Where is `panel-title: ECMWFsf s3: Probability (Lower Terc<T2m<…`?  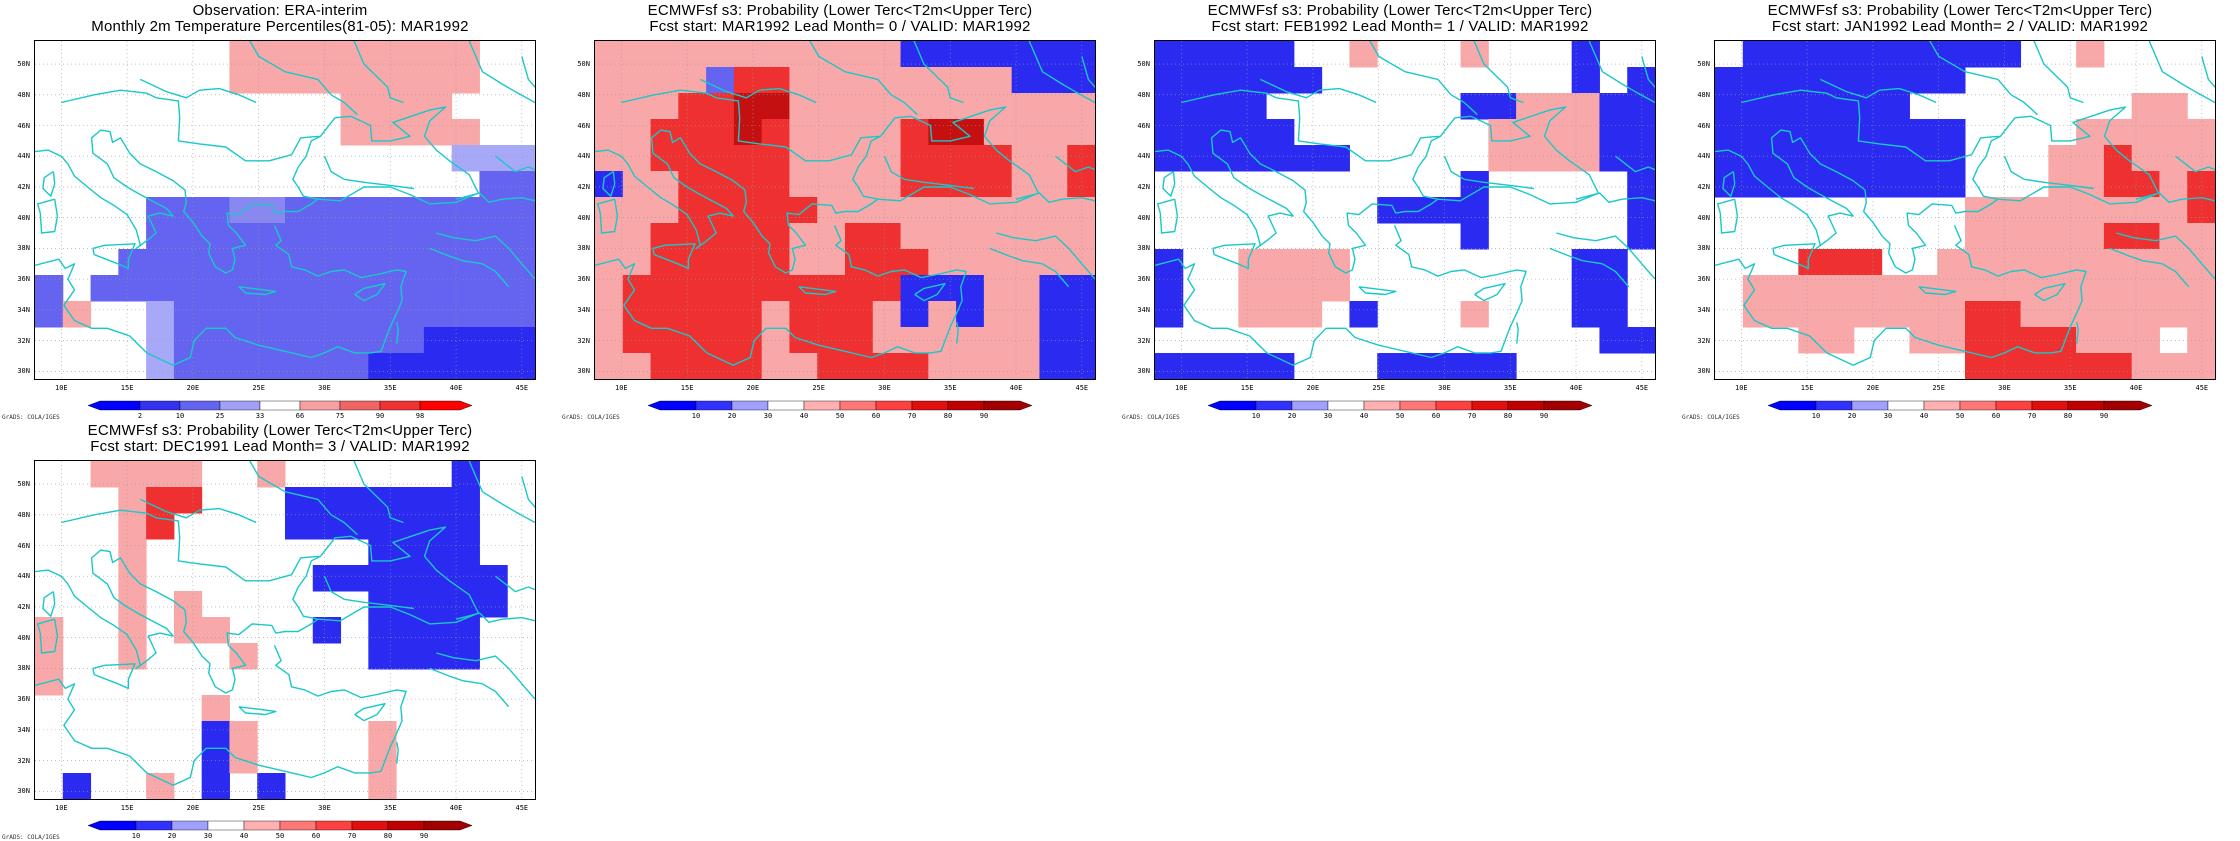 panel-title: ECMWFsf s3: Probability (Lower Terc<T2m<… is located at coordinates (1400, 10).